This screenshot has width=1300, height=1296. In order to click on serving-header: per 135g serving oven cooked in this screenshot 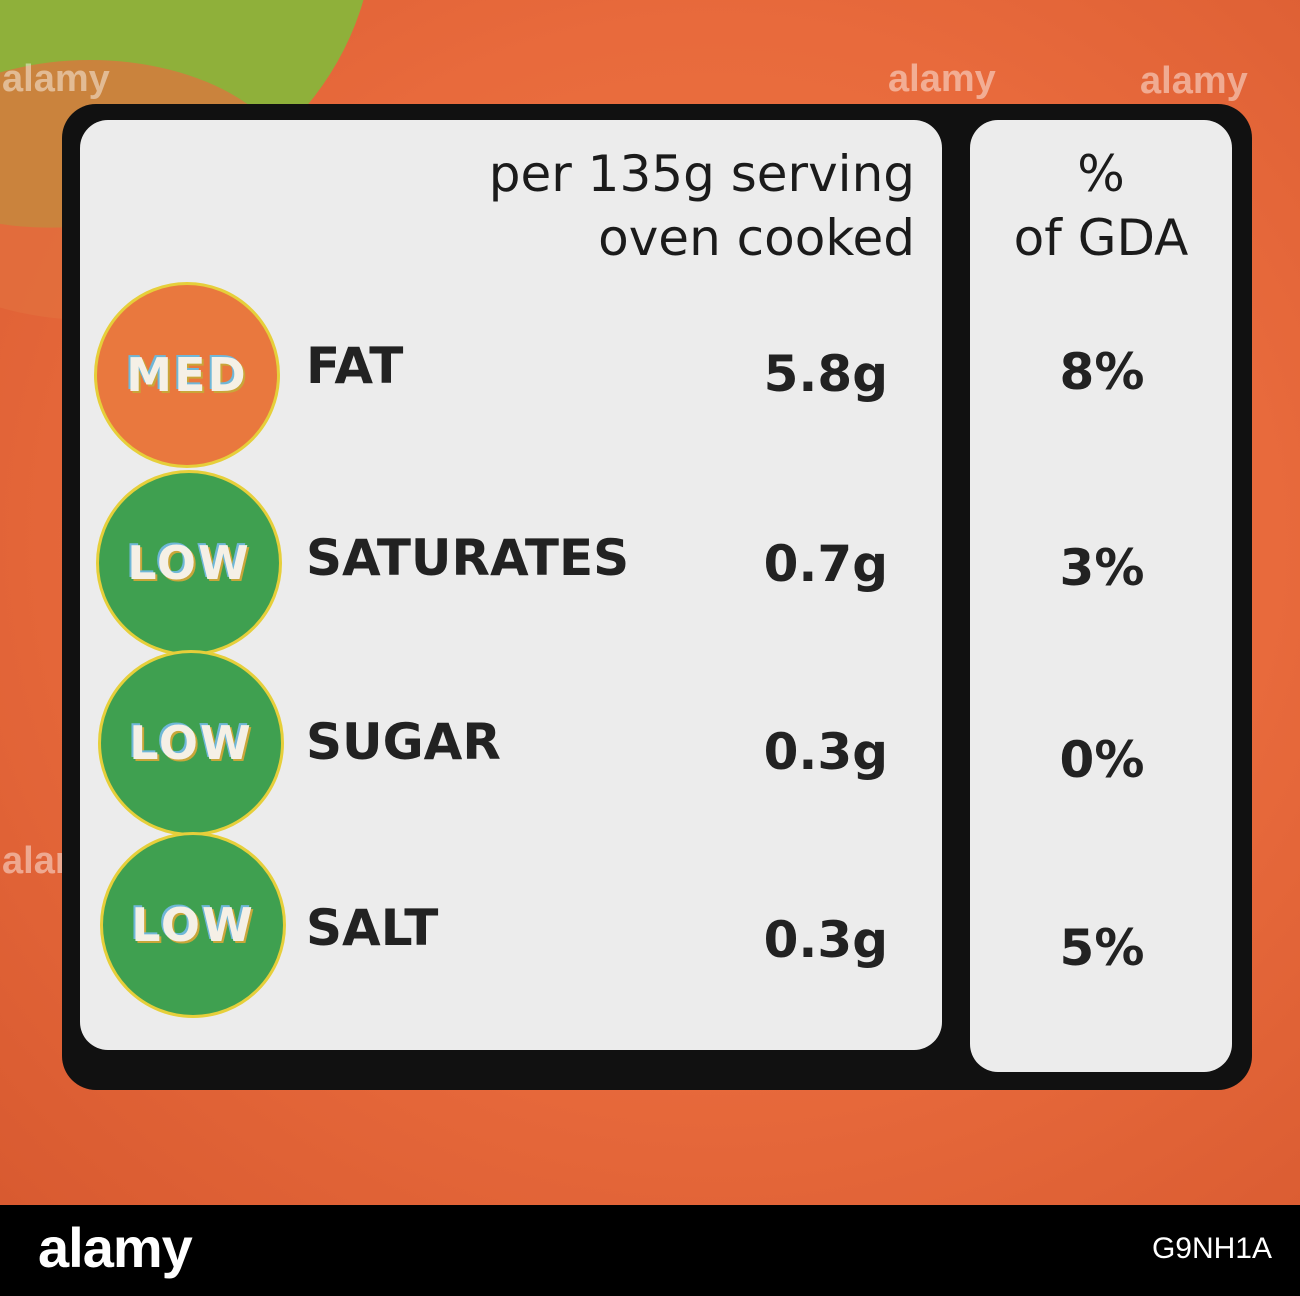, I will do `click(615, 206)`.